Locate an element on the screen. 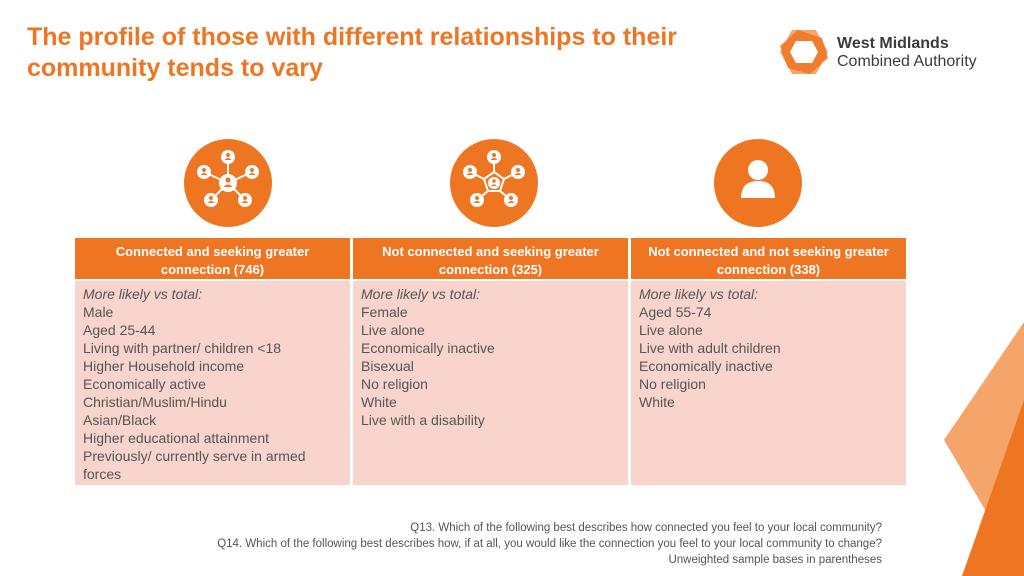 This screenshot has height=576, width=1024. list-item: Living with partner/ children <18 is located at coordinates (182, 348).